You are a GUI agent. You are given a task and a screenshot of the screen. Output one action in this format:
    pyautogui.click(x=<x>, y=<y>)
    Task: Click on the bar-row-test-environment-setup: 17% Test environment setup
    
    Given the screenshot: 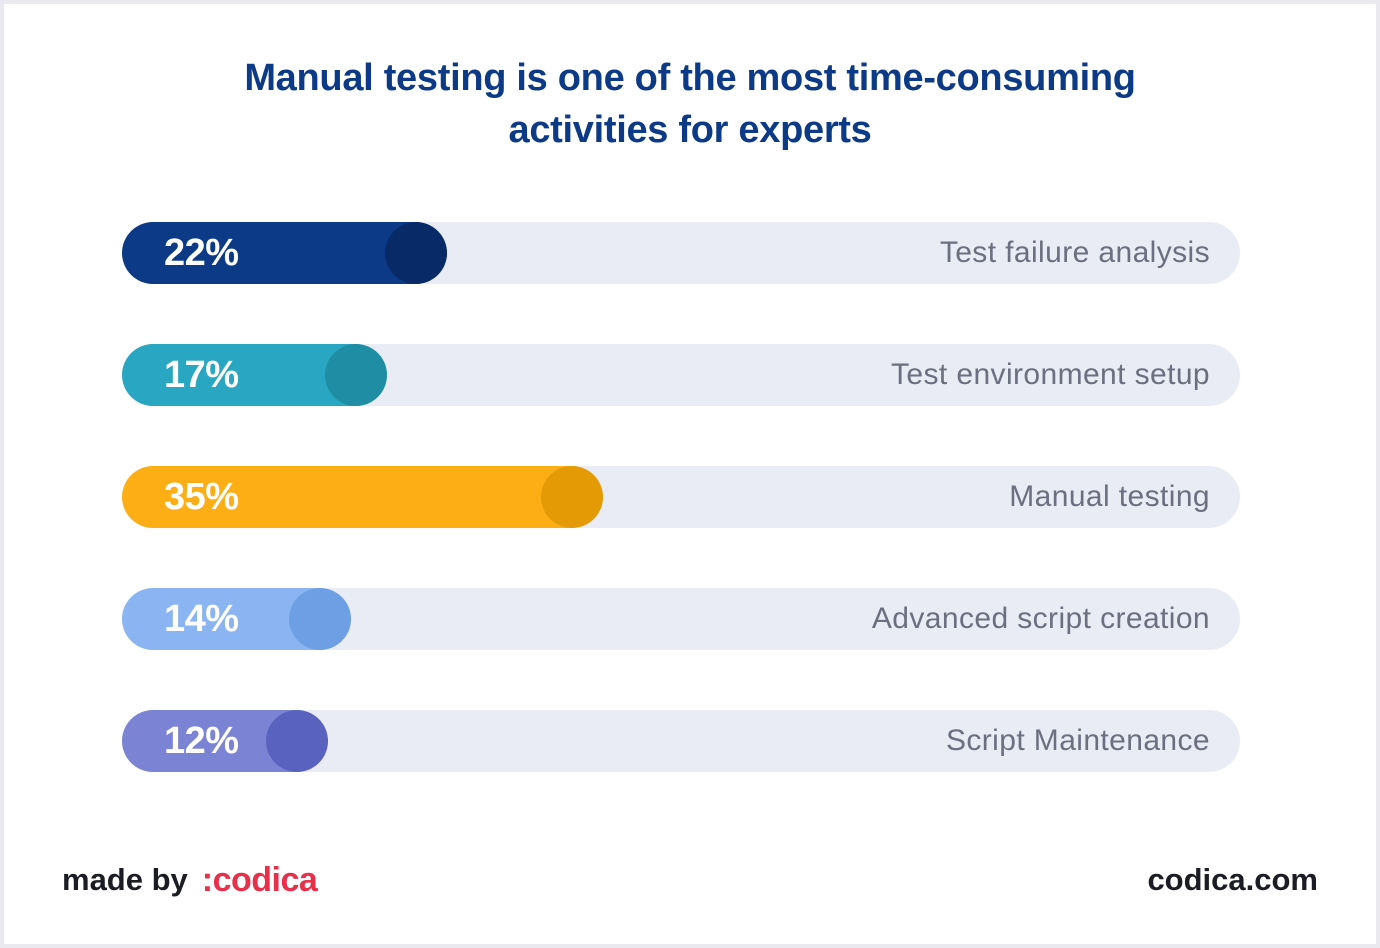 What is the action you would take?
    pyautogui.click(x=681, y=375)
    